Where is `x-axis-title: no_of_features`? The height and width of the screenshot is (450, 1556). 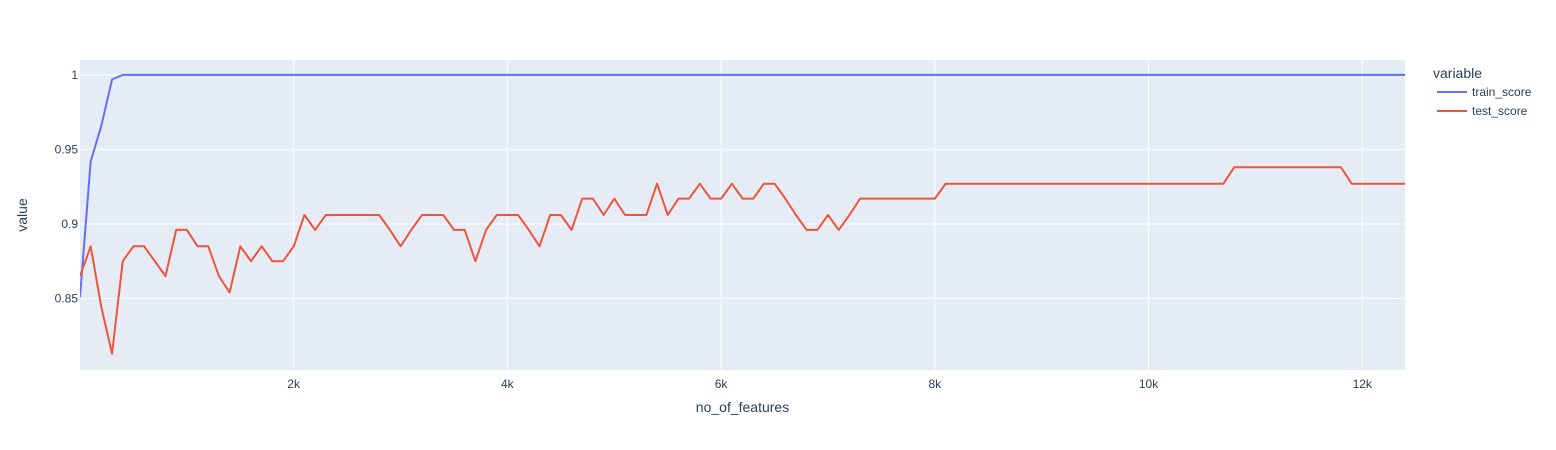
x-axis-title: no_of_features is located at coordinates (742, 407).